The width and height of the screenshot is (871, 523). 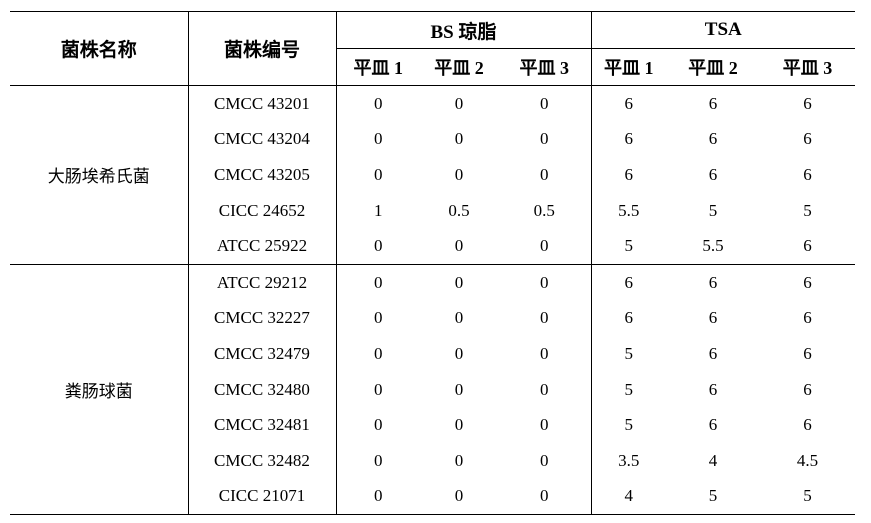 What do you see at coordinates (377, 210) in the screenshot?
I see `plate-value: 1` at bounding box center [377, 210].